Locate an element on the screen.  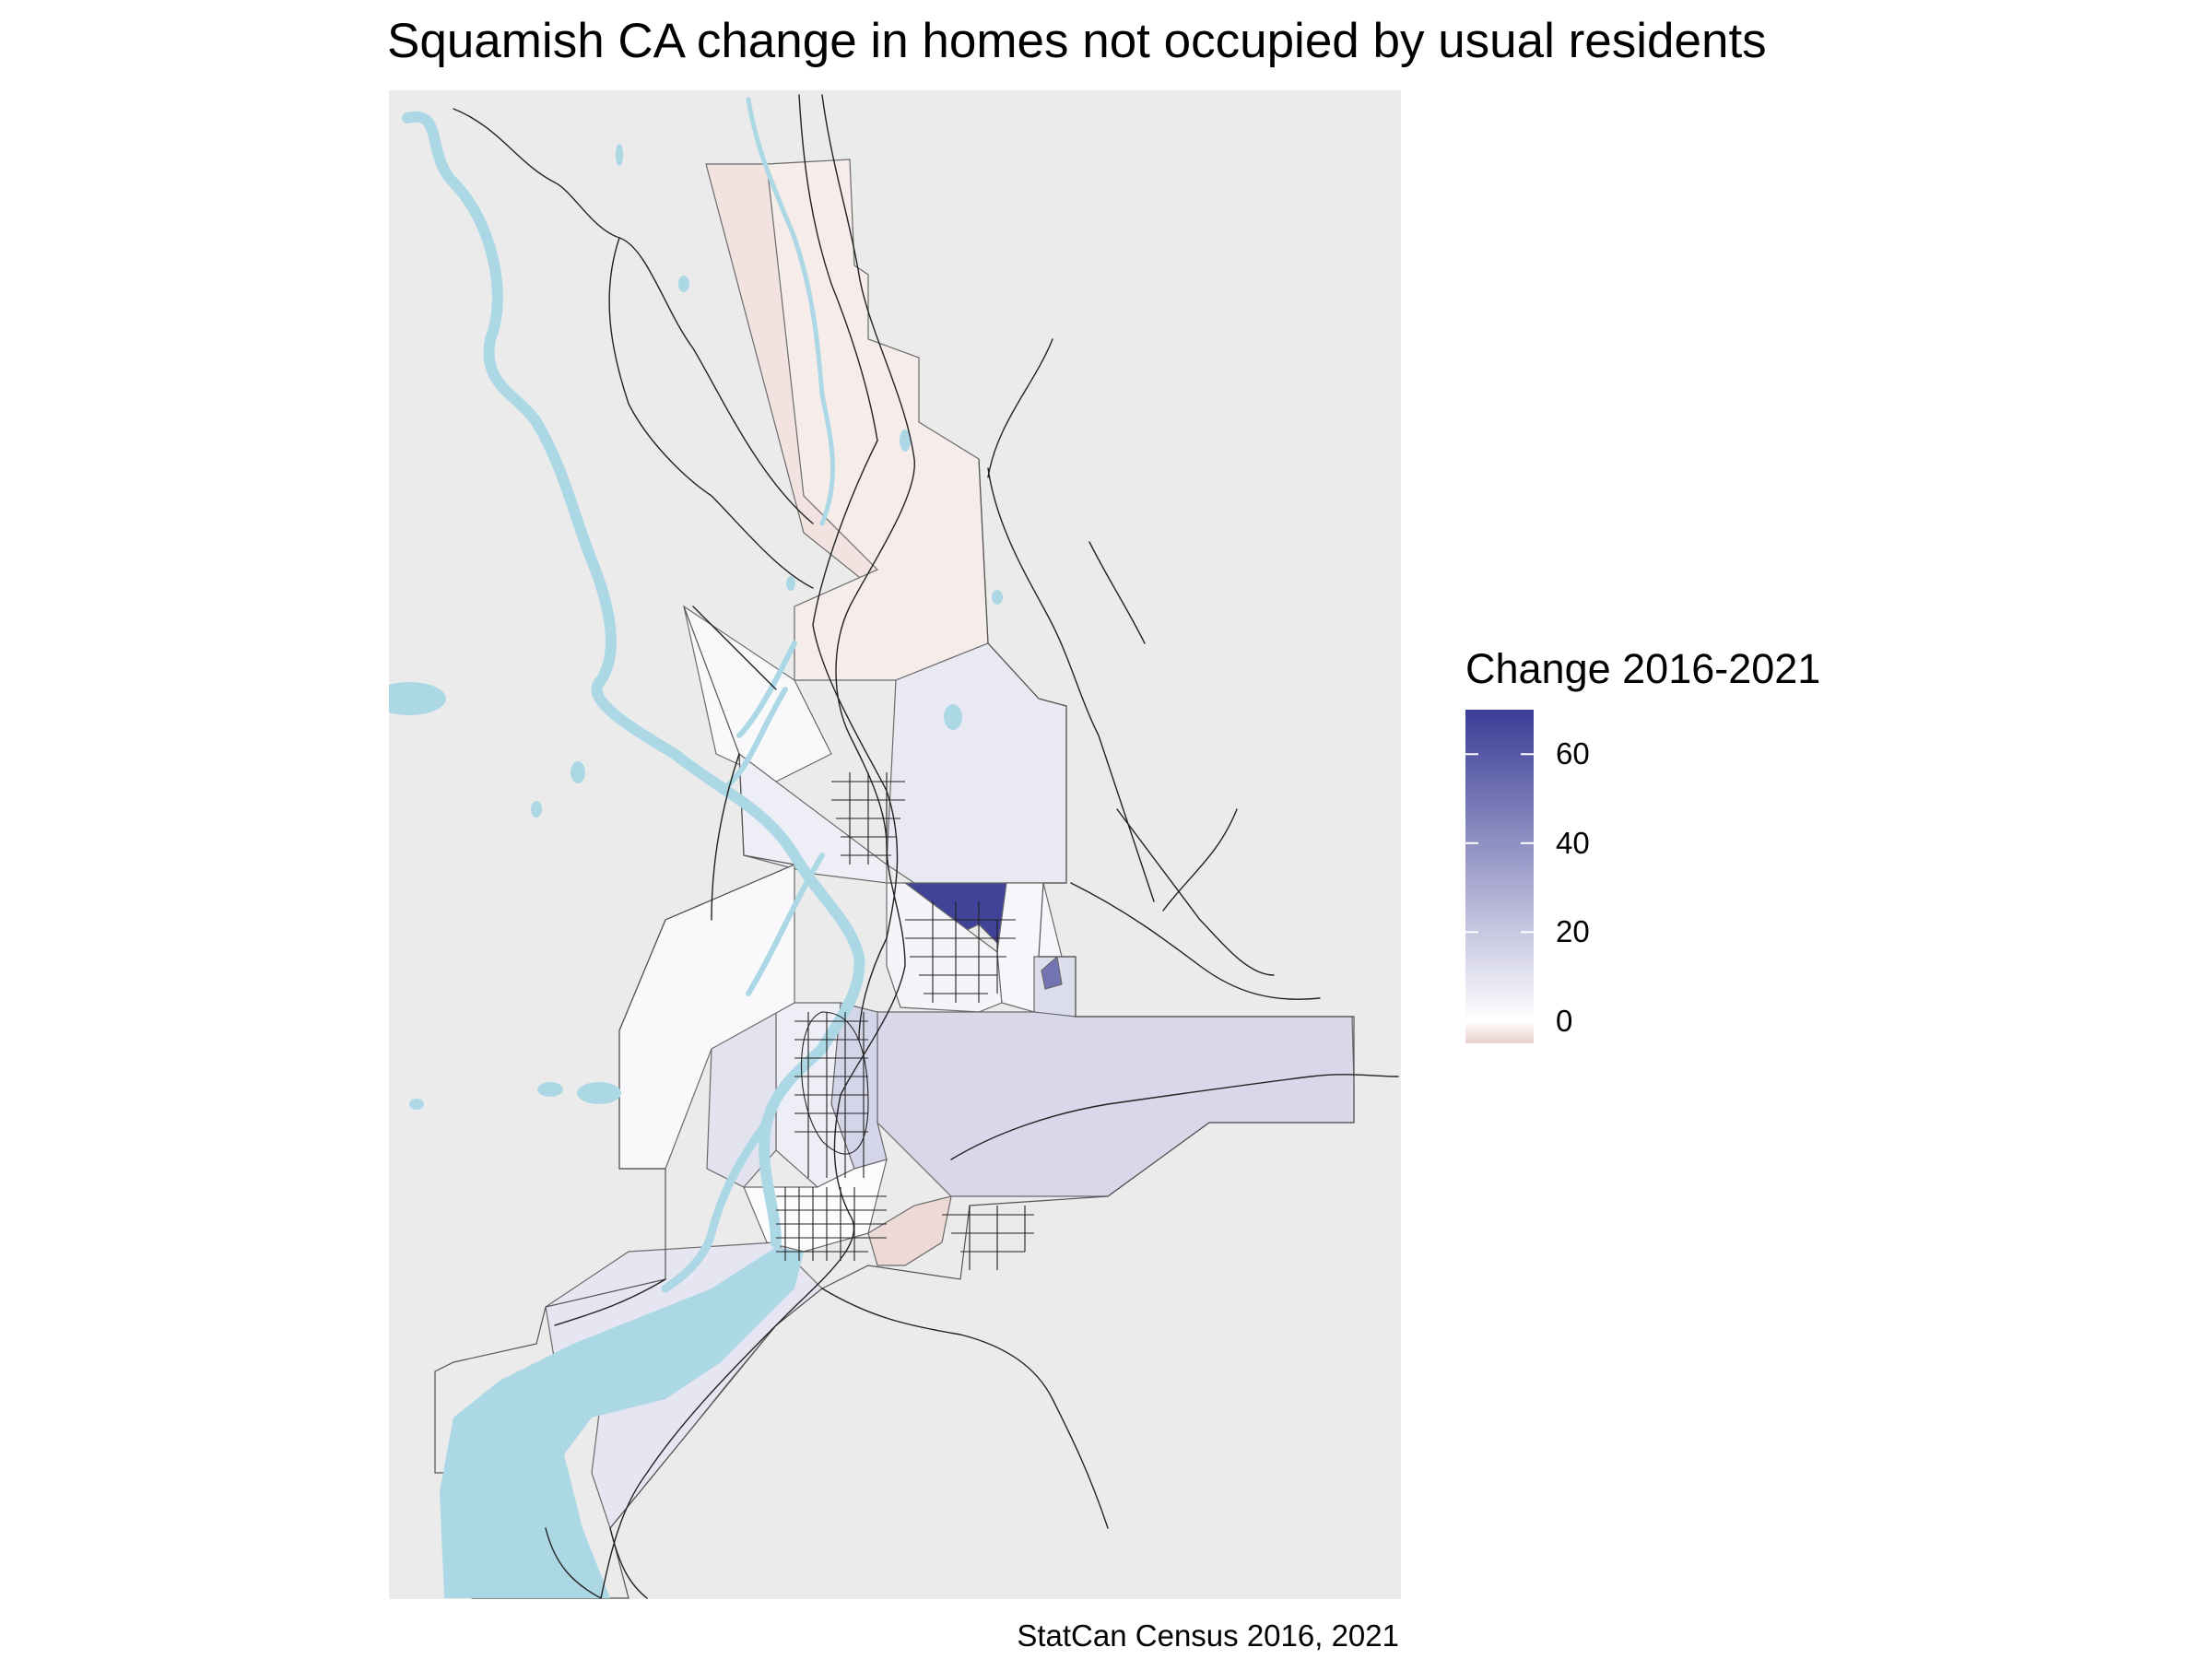
legend-tick-label: 60 is located at coordinates (1573, 753).